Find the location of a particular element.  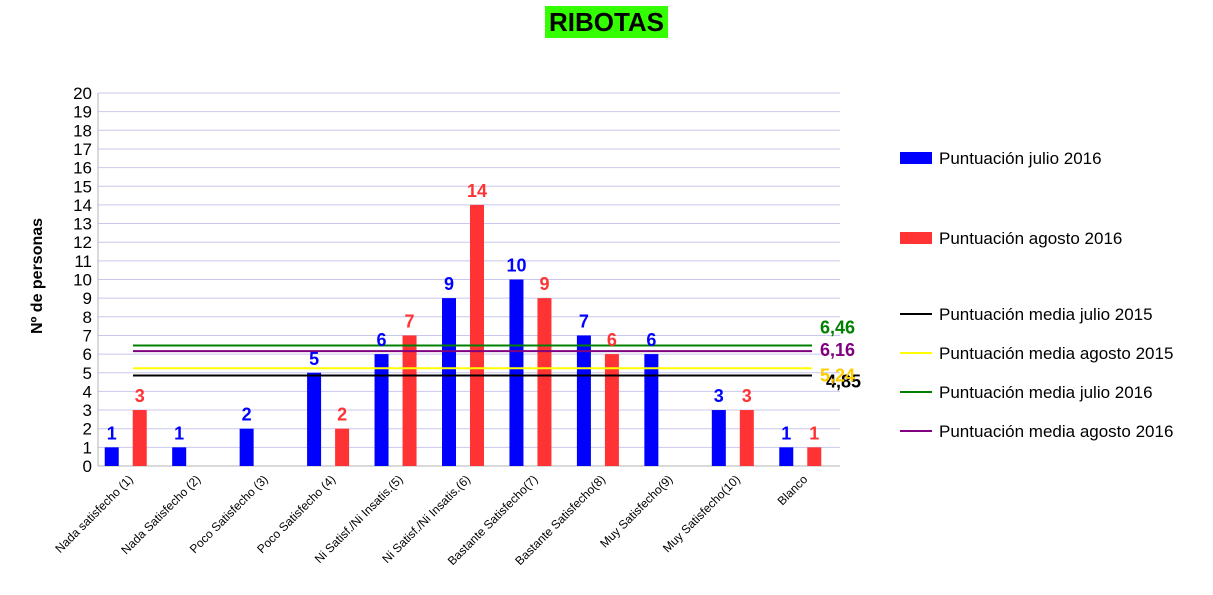

data-label: 14 is located at coordinates (477, 191).